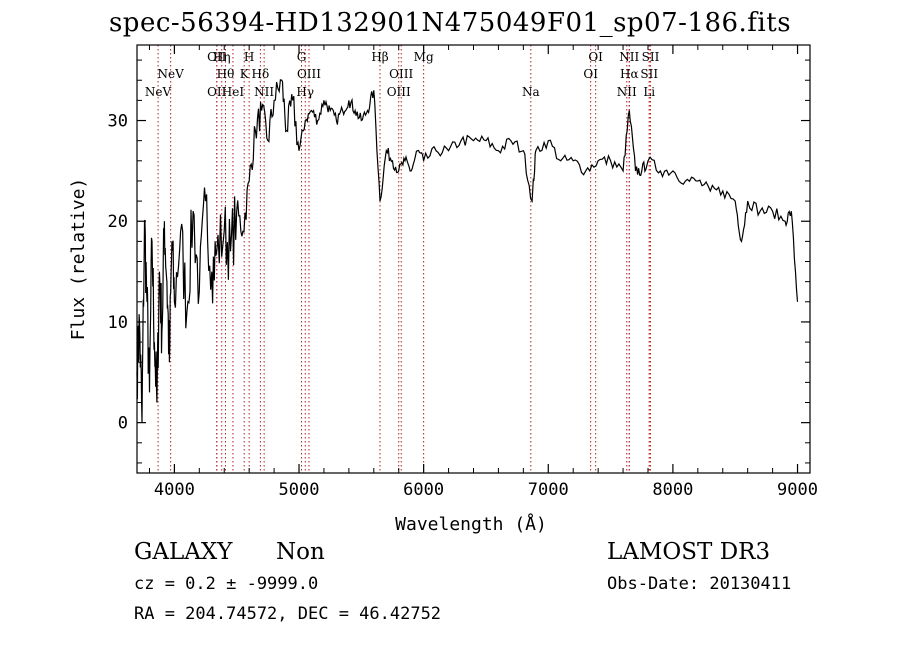 The image size is (900, 649). I want to click on line-marker-label: Hη, so click(222, 57).